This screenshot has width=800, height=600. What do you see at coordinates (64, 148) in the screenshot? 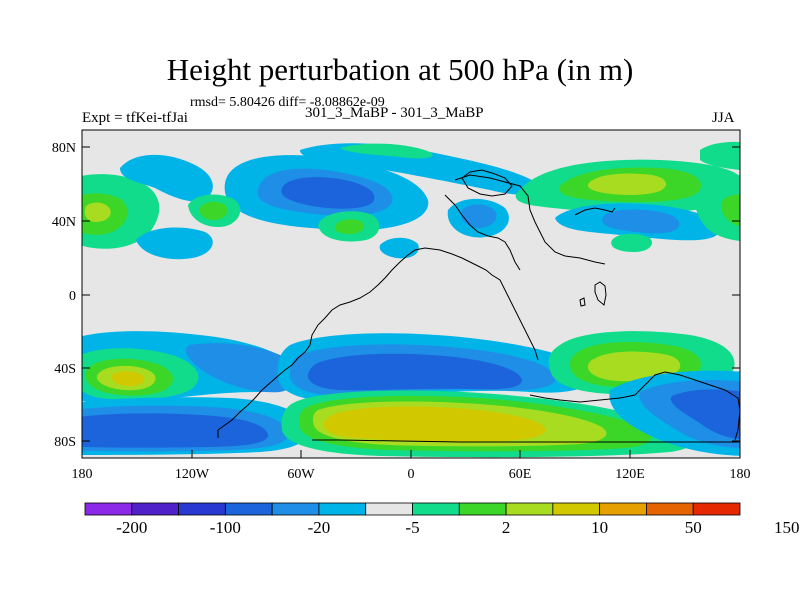
I see `lat-tick-80n: 80N` at bounding box center [64, 148].